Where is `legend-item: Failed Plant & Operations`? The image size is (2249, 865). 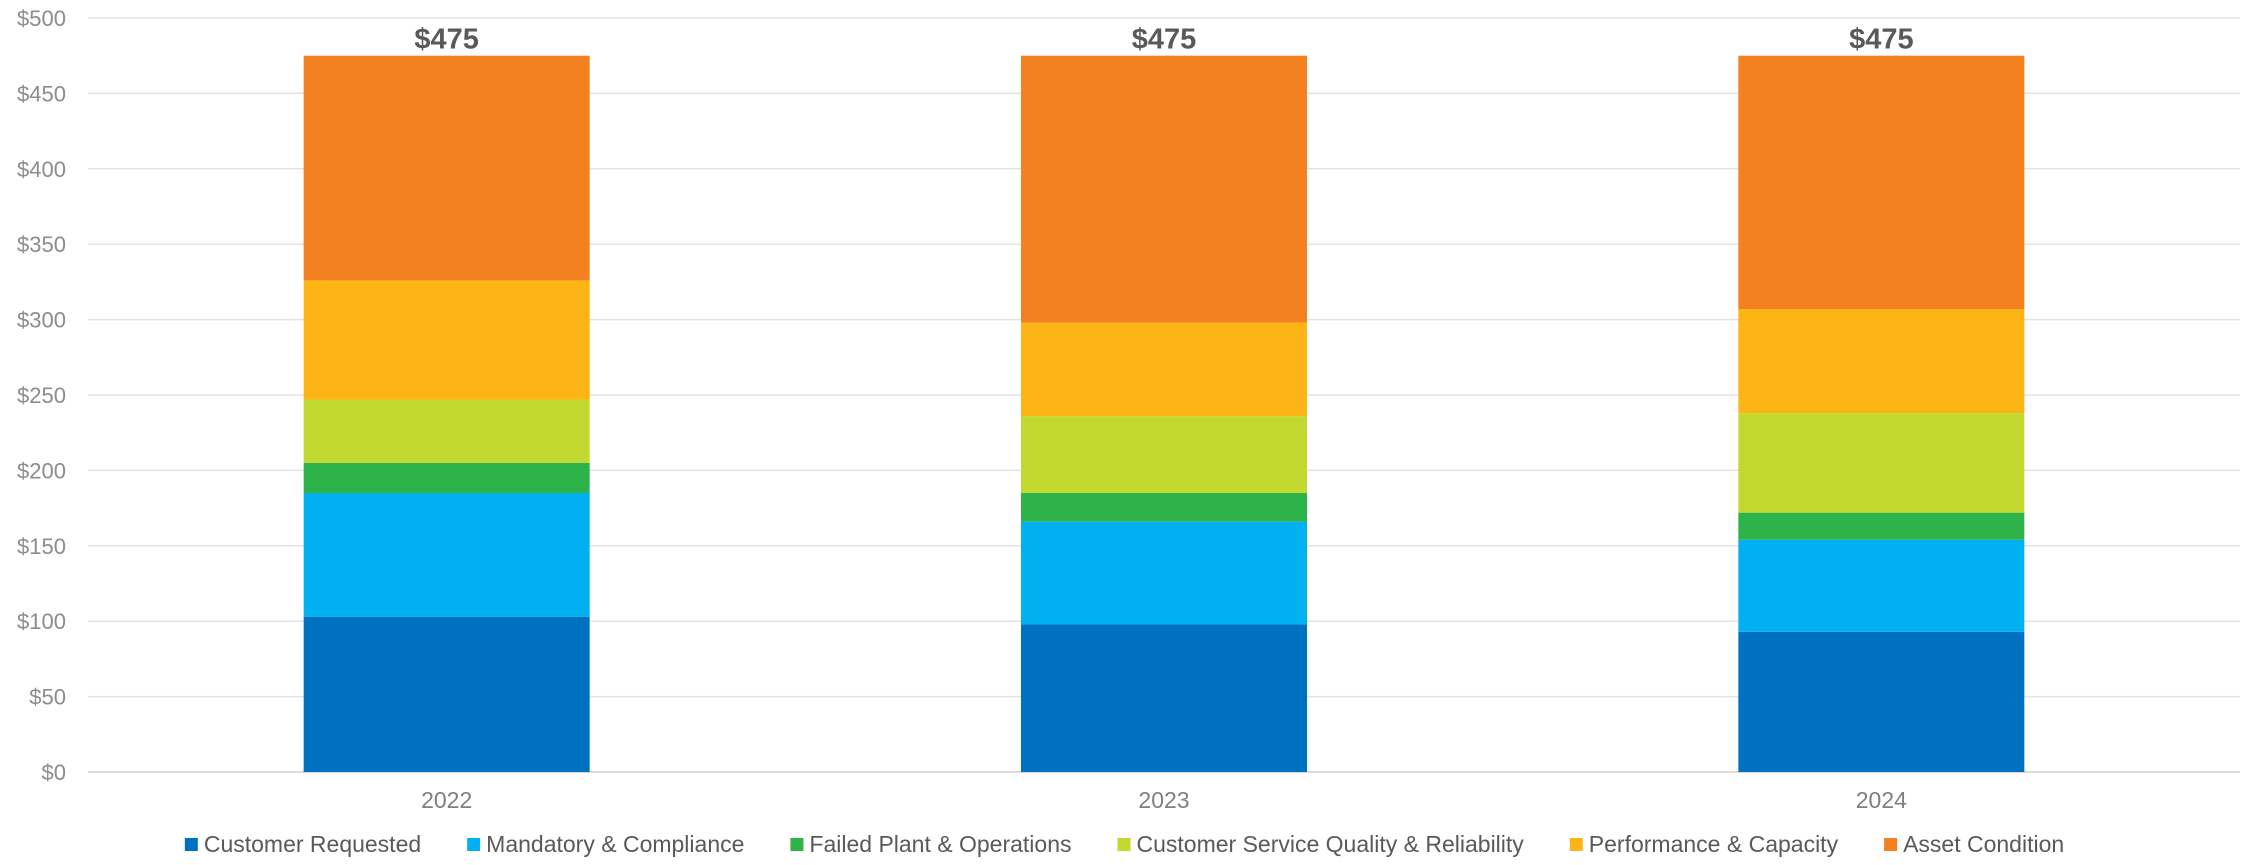
legend-item: Failed Plant & Operations is located at coordinates (930, 844).